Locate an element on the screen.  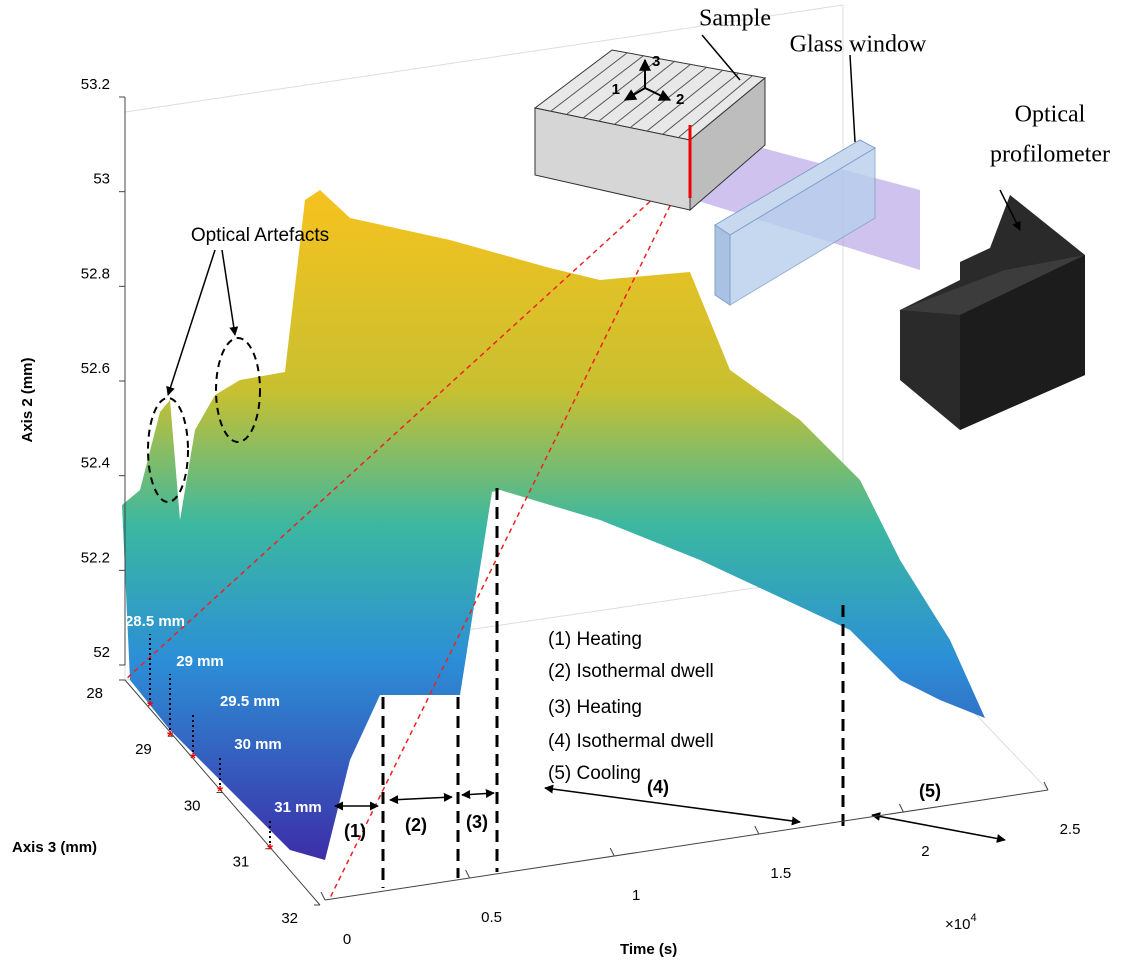
z-tick-label: 52.8 is located at coordinates (95, 273).